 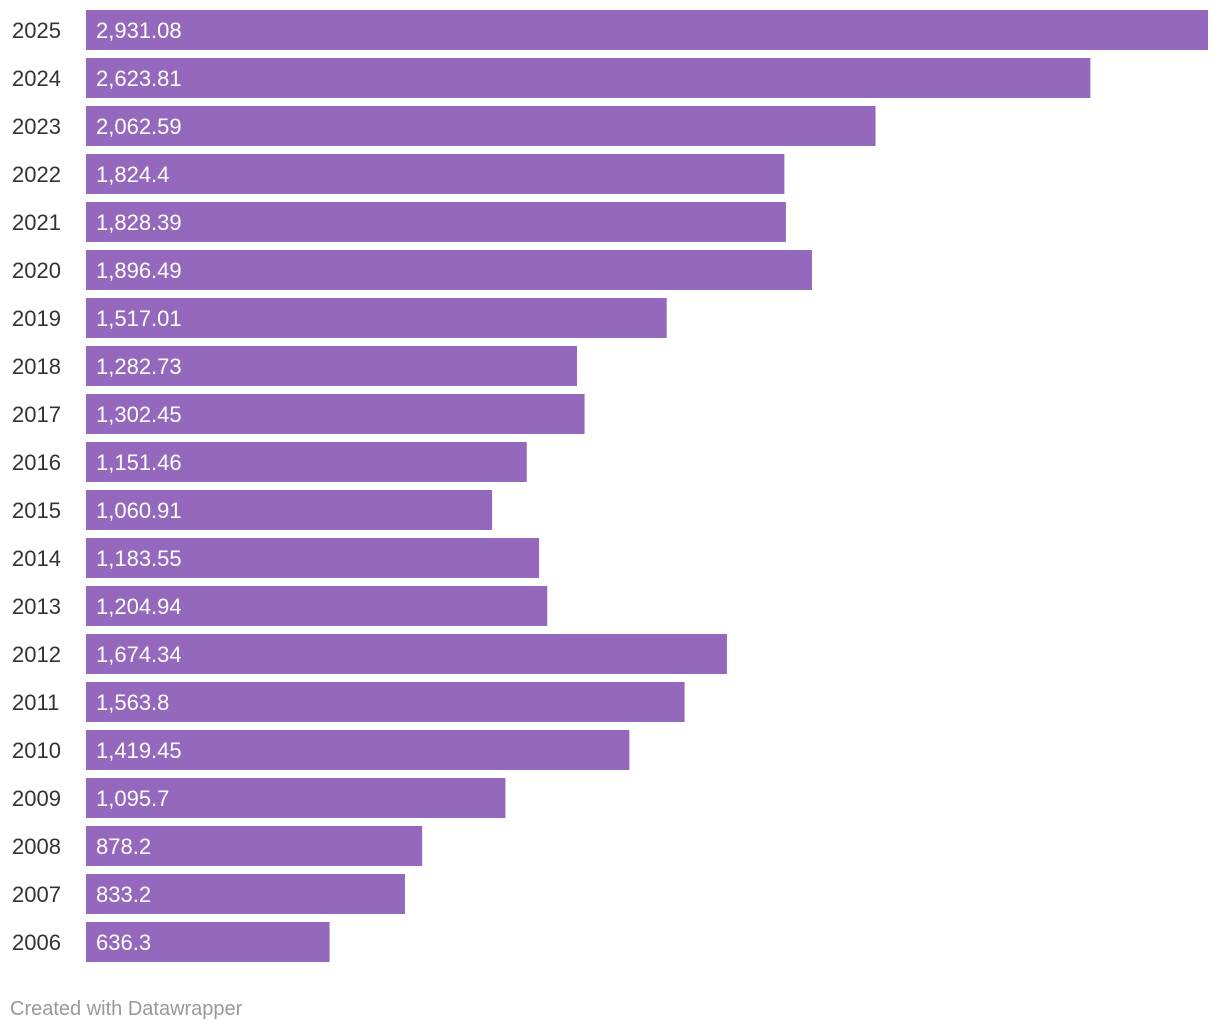 What do you see at coordinates (123, 846) in the screenshot?
I see `value-label: 878.2` at bounding box center [123, 846].